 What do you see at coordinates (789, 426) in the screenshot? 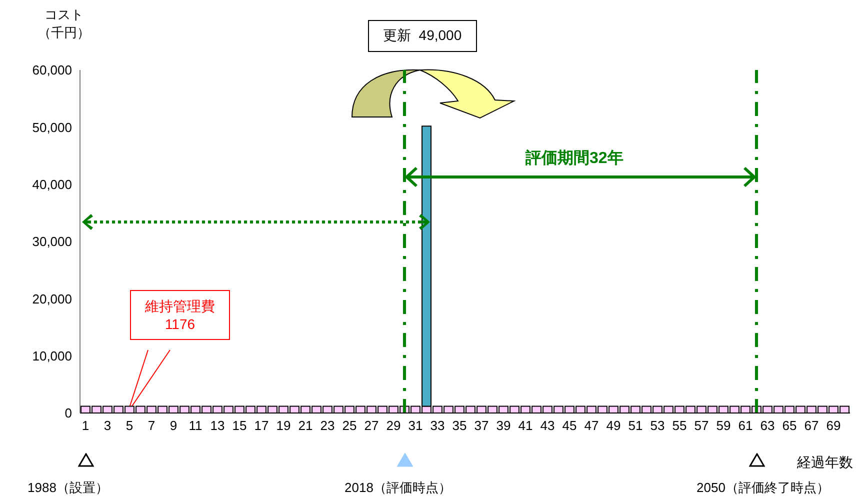
I see `x-tick-label: 65` at bounding box center [789, 426].